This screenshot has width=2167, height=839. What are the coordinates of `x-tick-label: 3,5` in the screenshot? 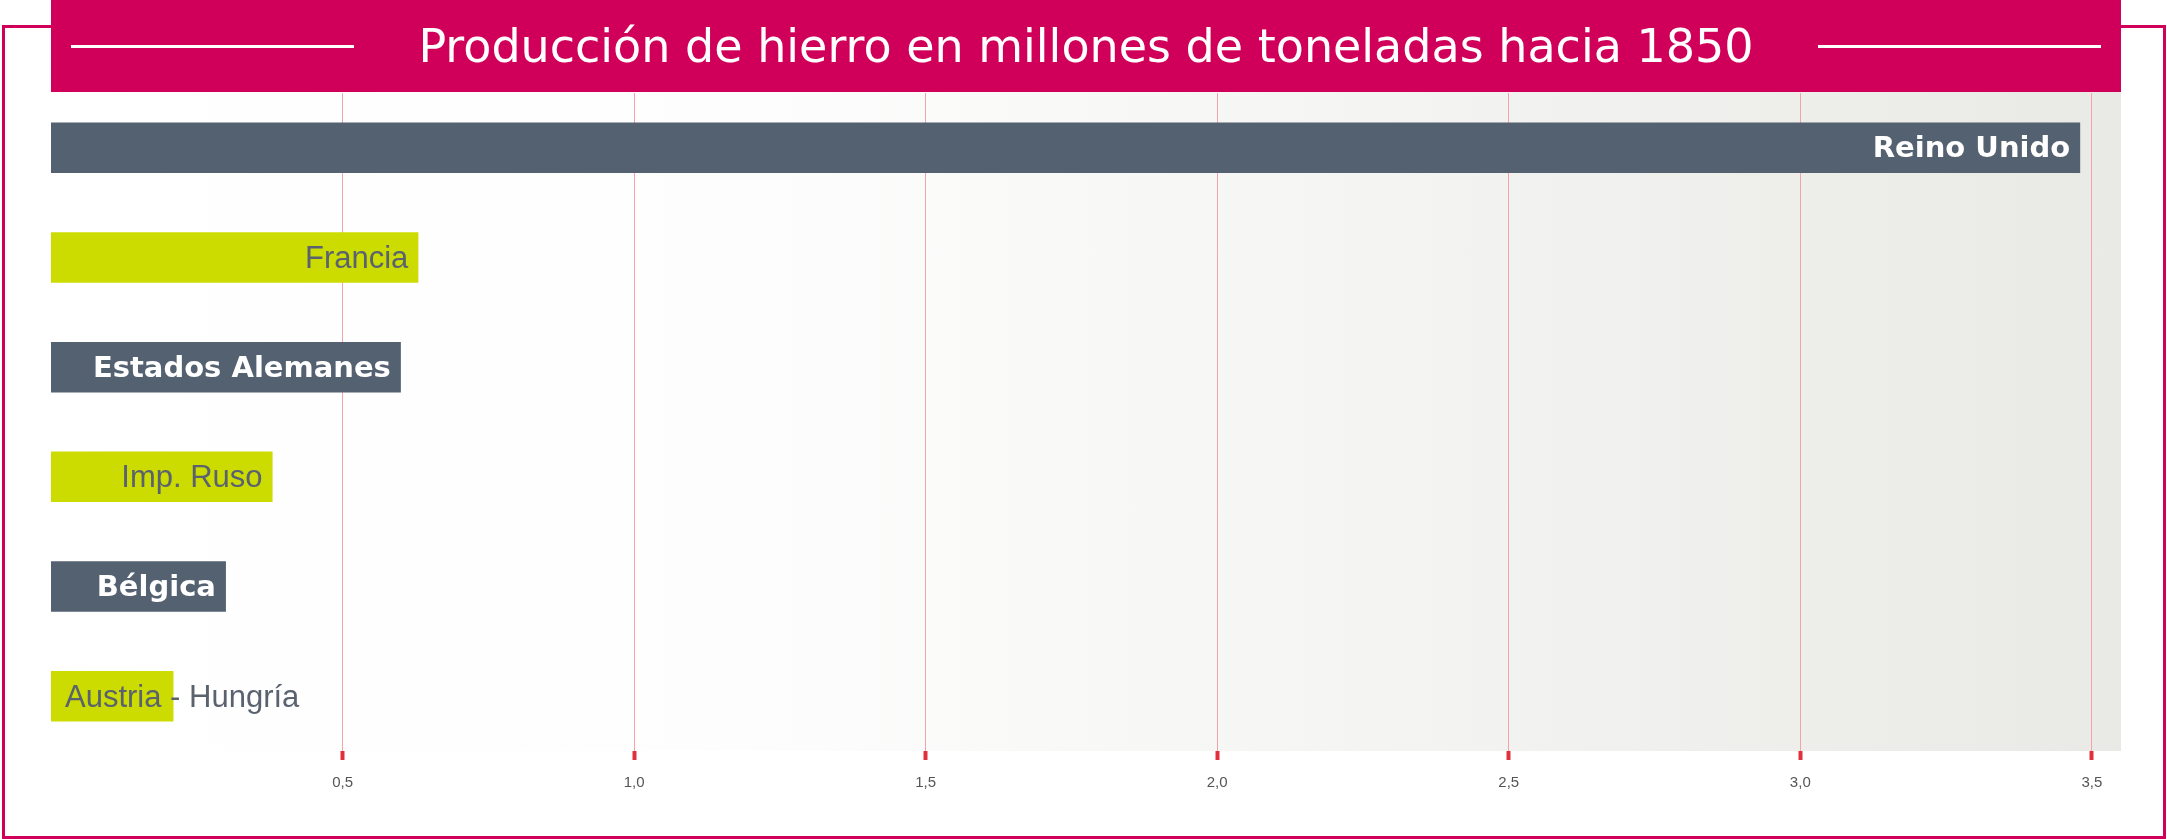 It's located at (2092, 782).